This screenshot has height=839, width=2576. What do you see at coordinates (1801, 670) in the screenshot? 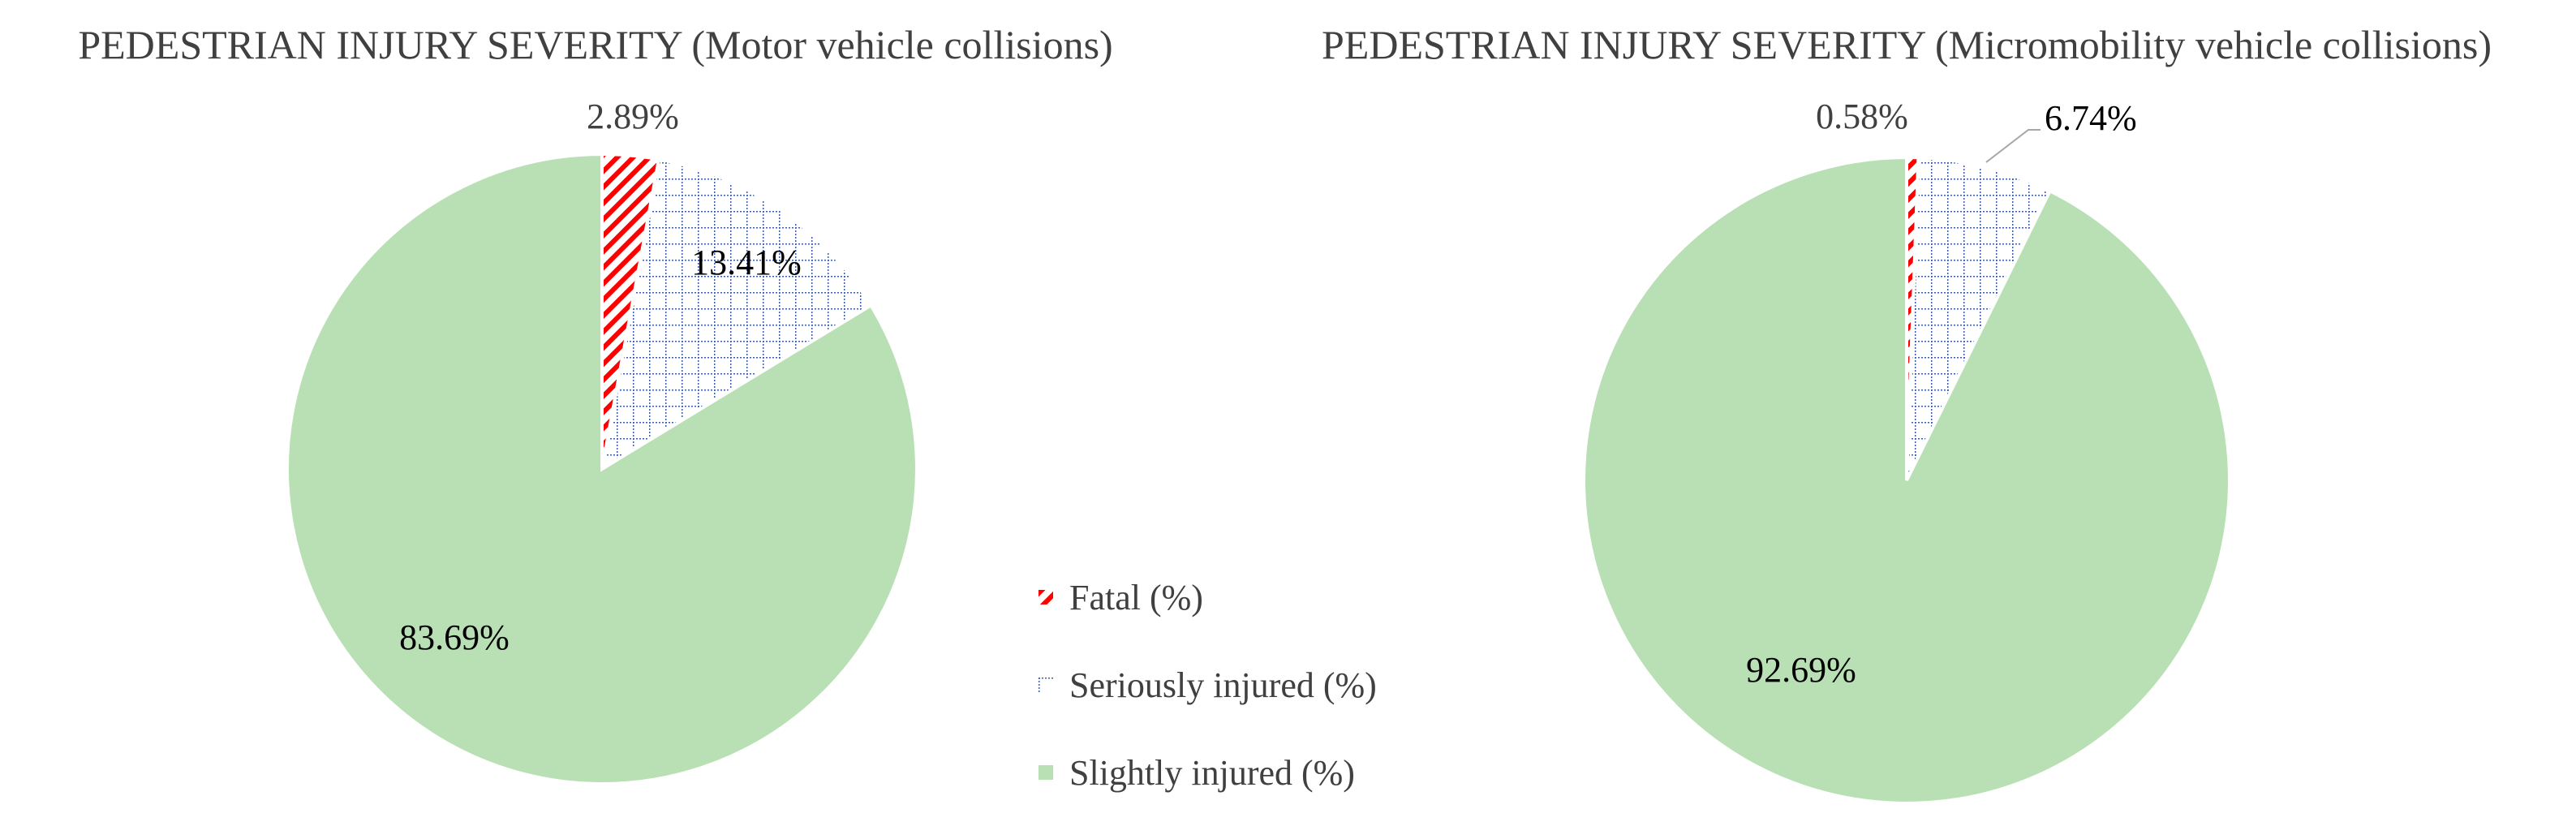
I see `data-label-slight: 92.69%` at bounding box center [1801, 670].